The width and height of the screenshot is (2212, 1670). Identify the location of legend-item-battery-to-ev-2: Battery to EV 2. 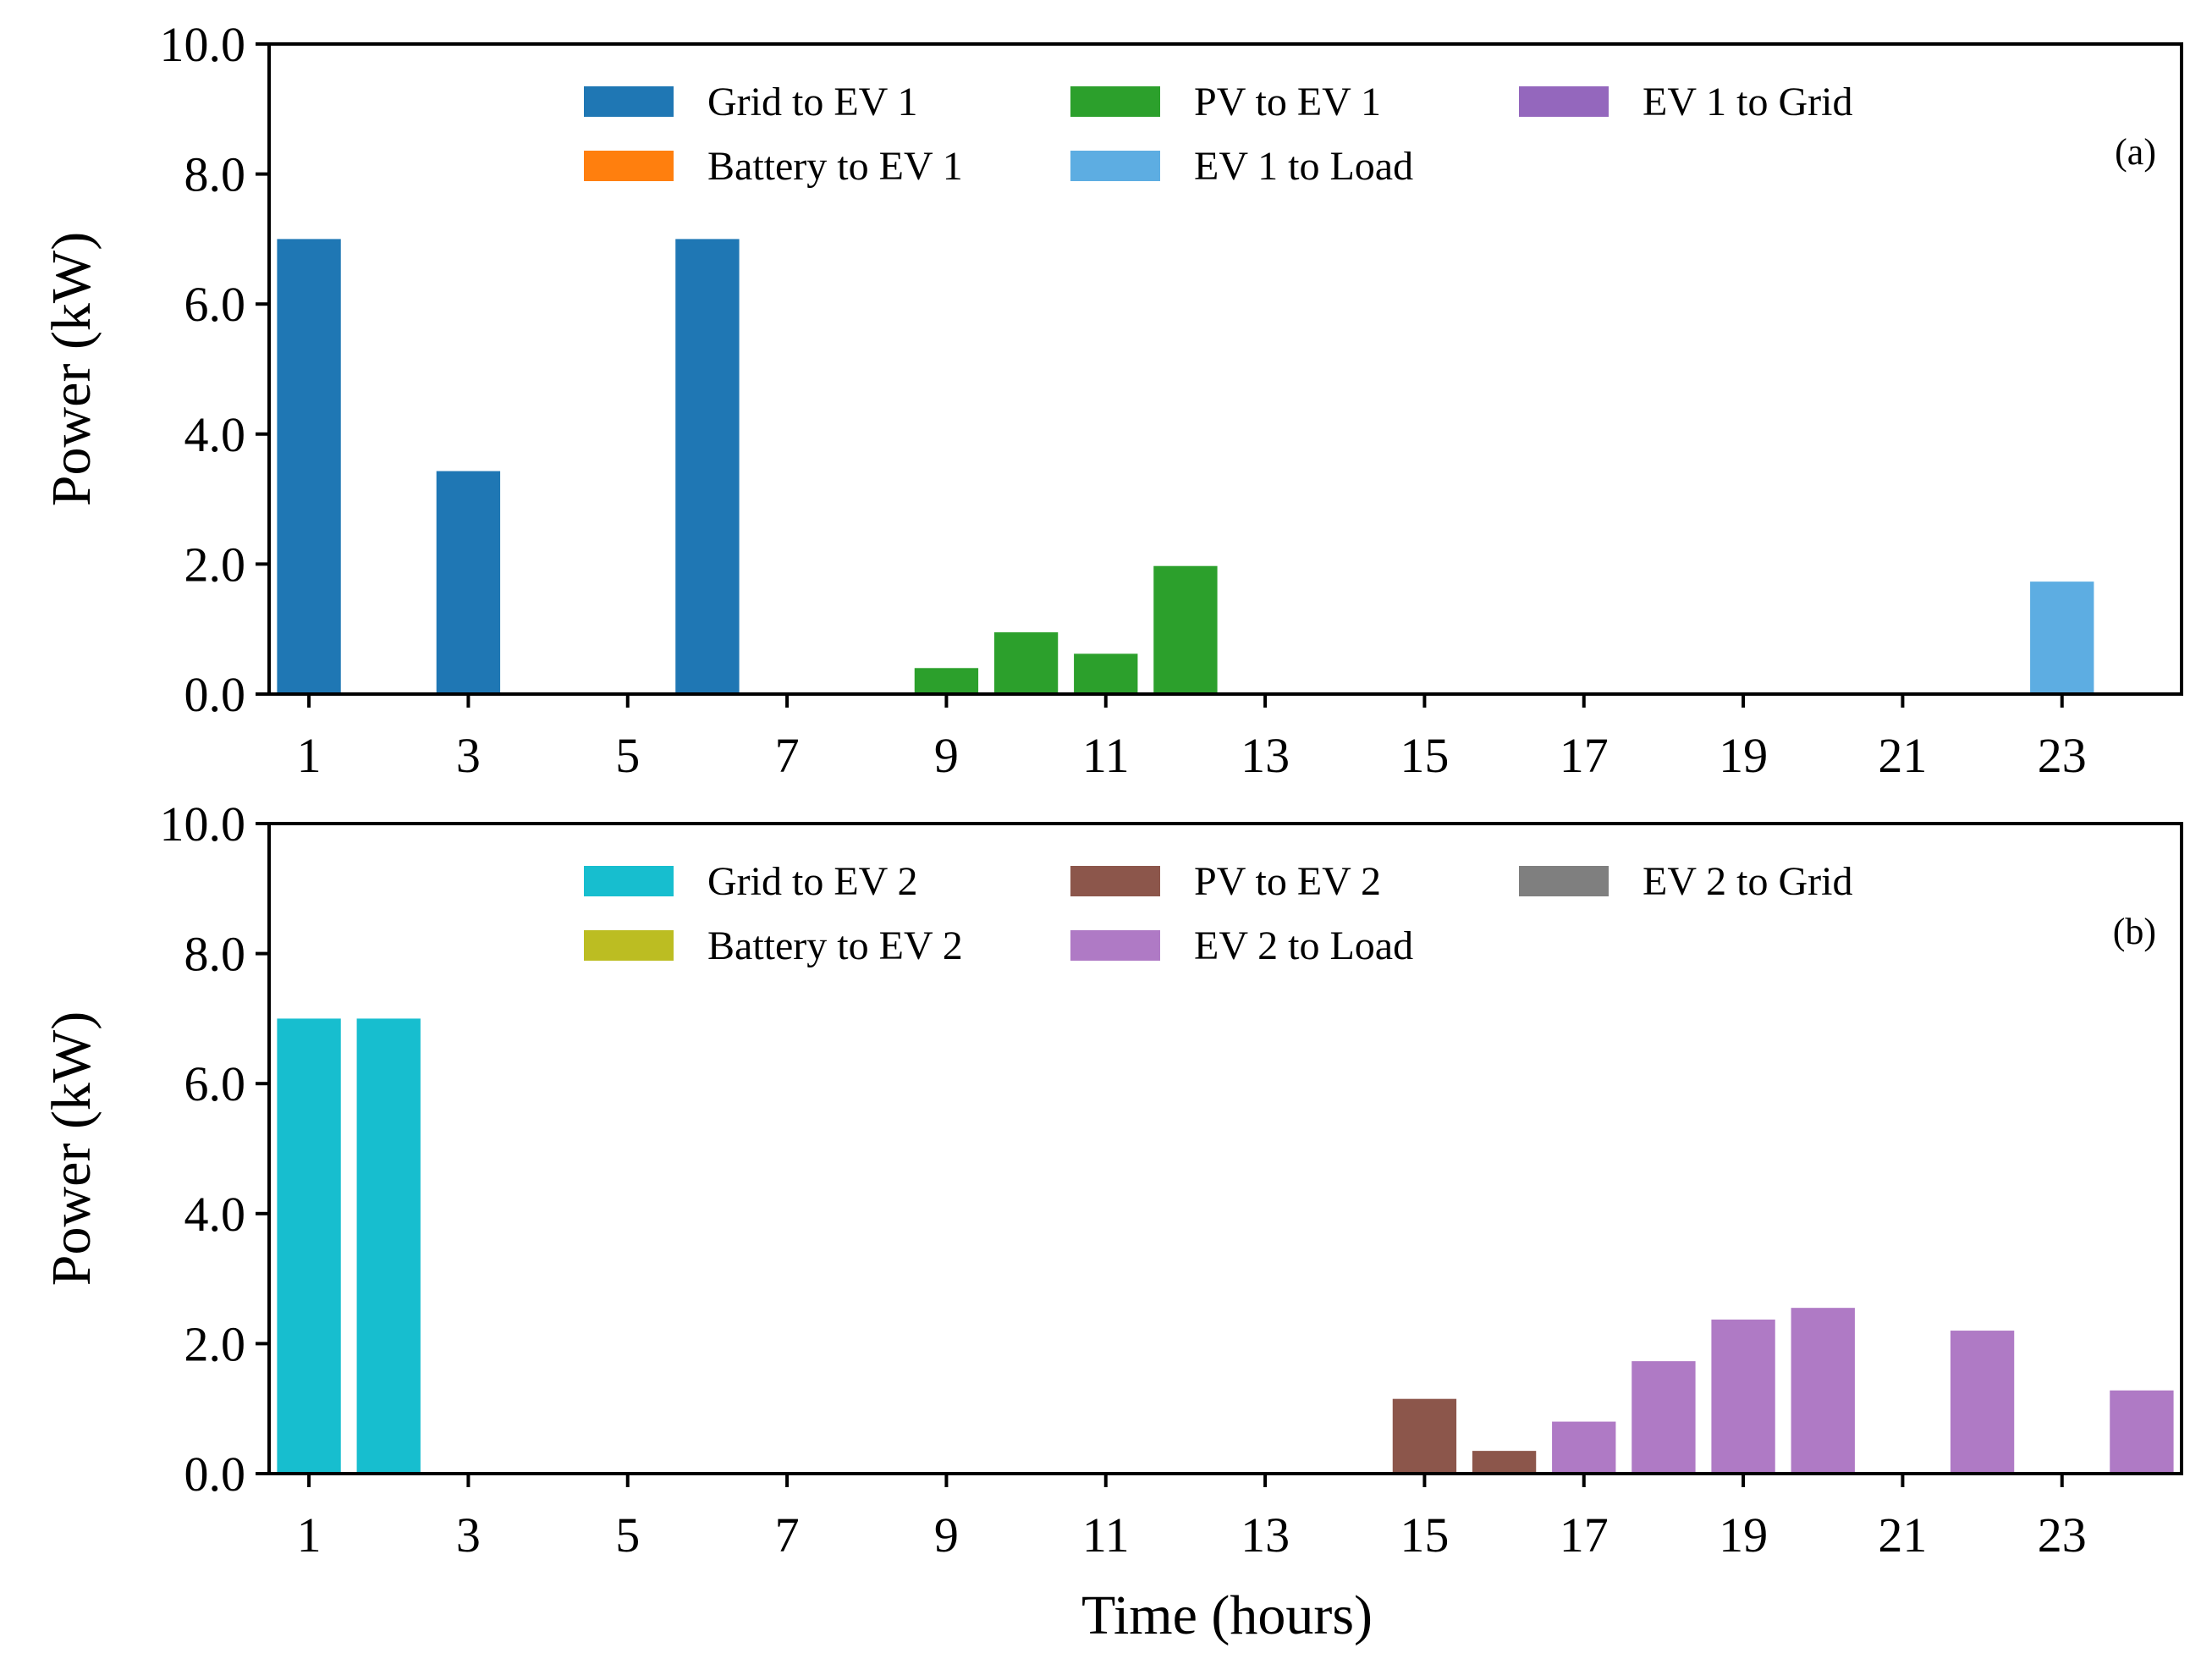
(773, 945).